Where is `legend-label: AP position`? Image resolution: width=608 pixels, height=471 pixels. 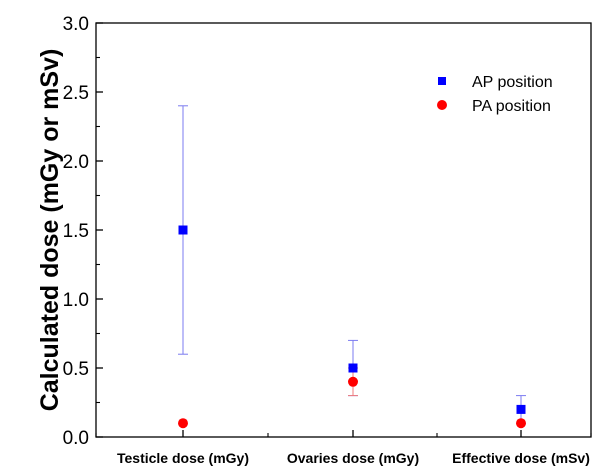
legend-label: AP position is located at coordinates (512, 82).